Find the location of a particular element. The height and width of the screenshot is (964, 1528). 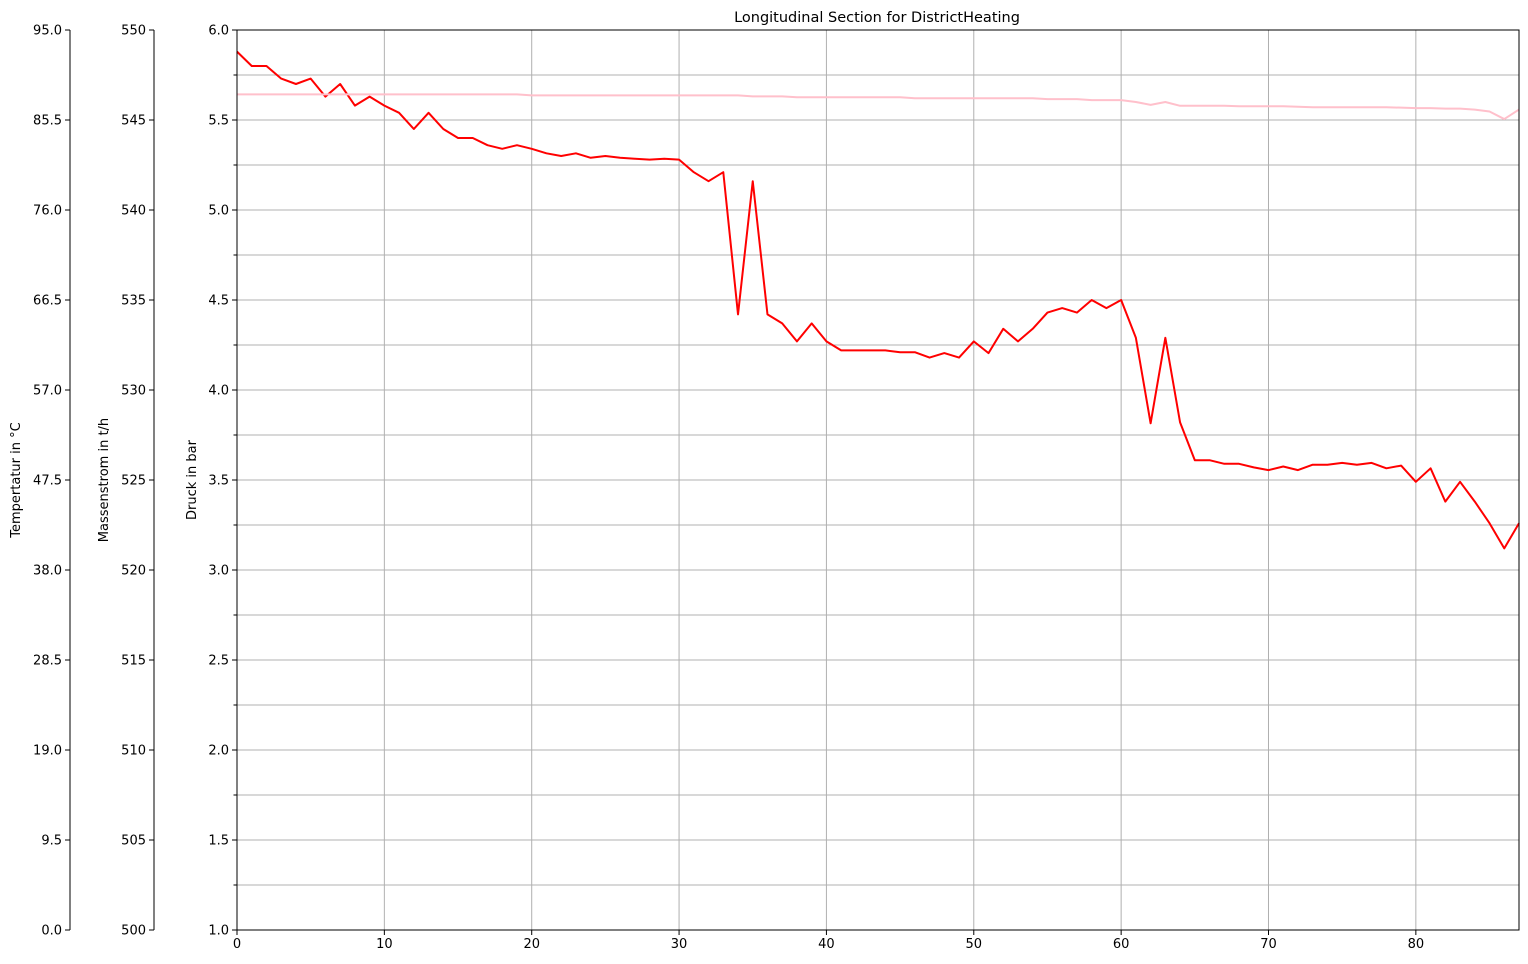

temperature-tick-label: 66.5 is located at coordinates (47, 301).